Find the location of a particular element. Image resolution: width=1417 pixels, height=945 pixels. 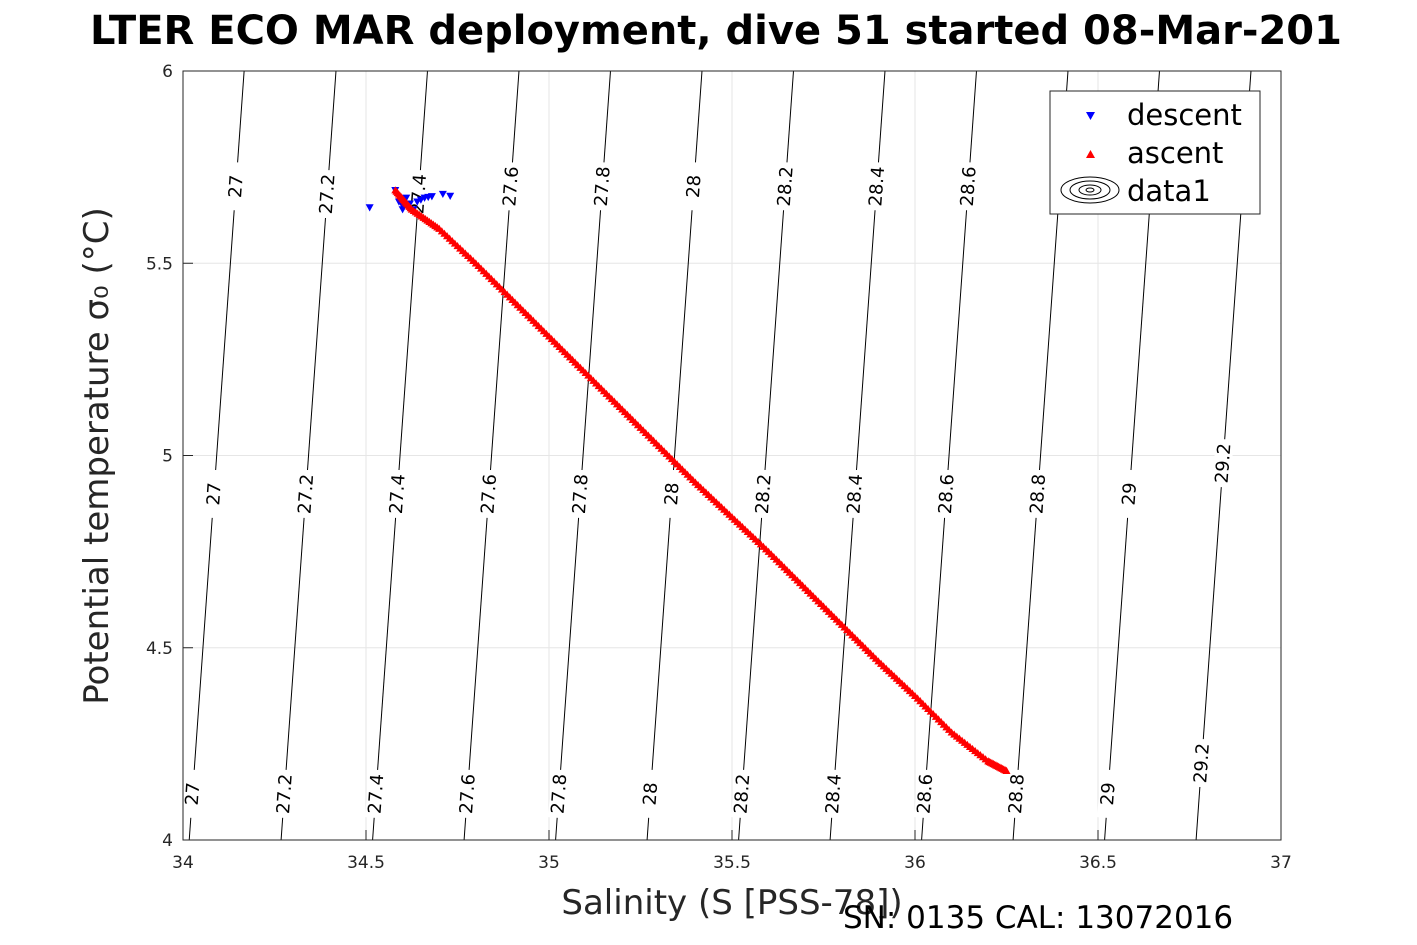

y-axis-ticks: 4 4.5 5 5.5 6 is located at coordinates (169, 456).